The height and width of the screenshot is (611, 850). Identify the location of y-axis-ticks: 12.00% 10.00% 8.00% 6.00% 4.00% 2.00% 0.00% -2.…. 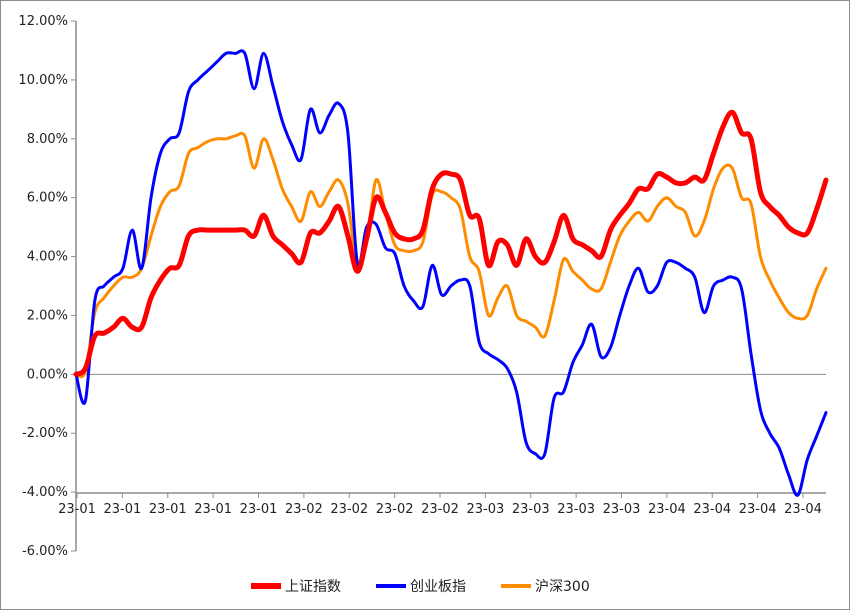
(47, 286).